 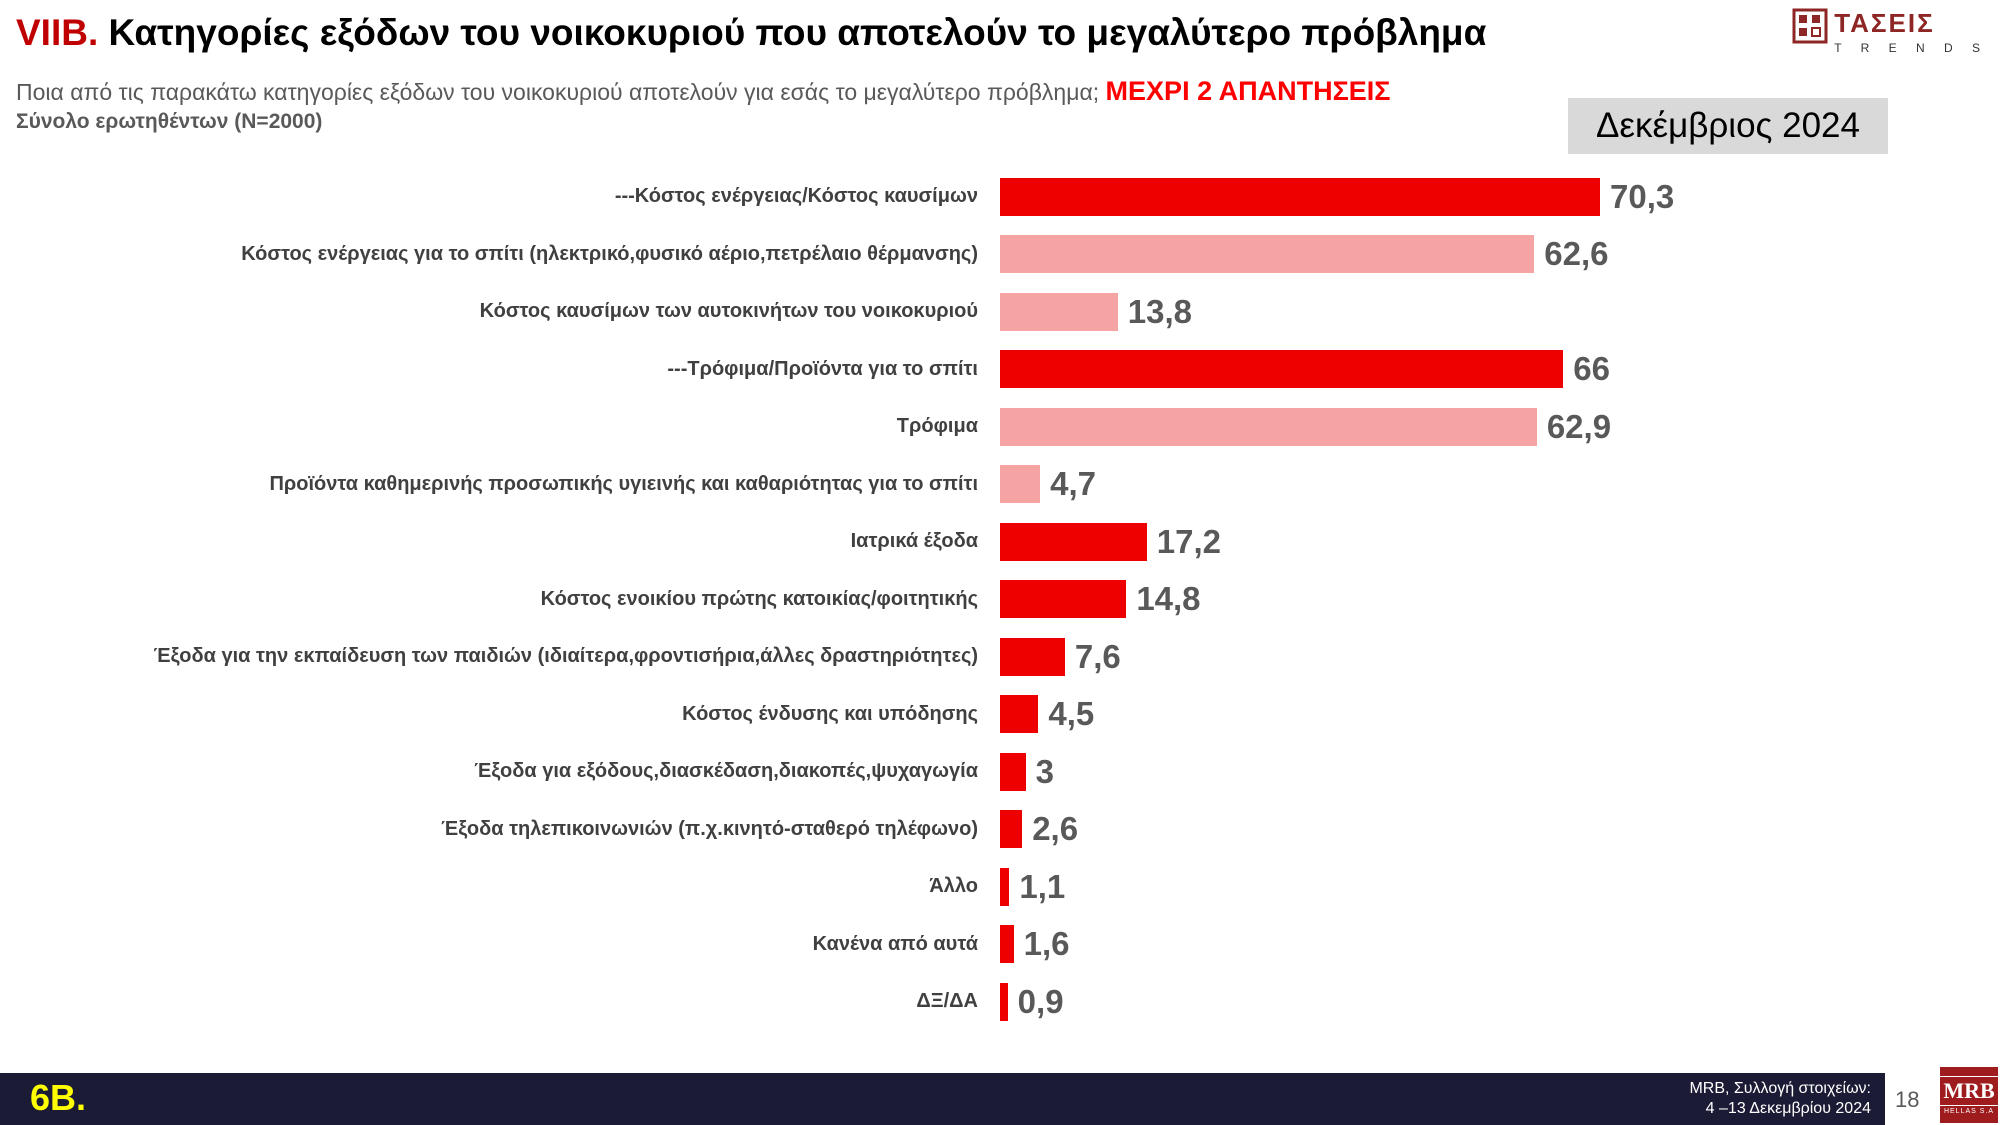 I want to click on value-label: 62,9, so click(x=1579, y=426).